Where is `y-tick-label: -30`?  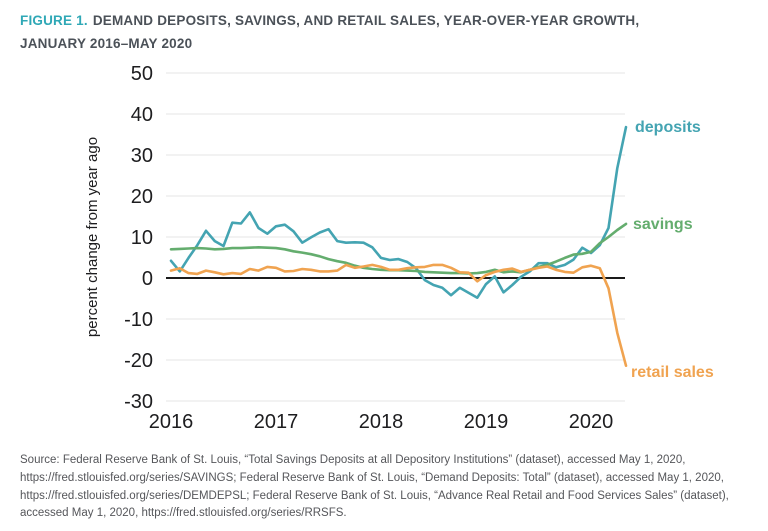
y-tick-label: -30 is located at coordinates (138, 402).